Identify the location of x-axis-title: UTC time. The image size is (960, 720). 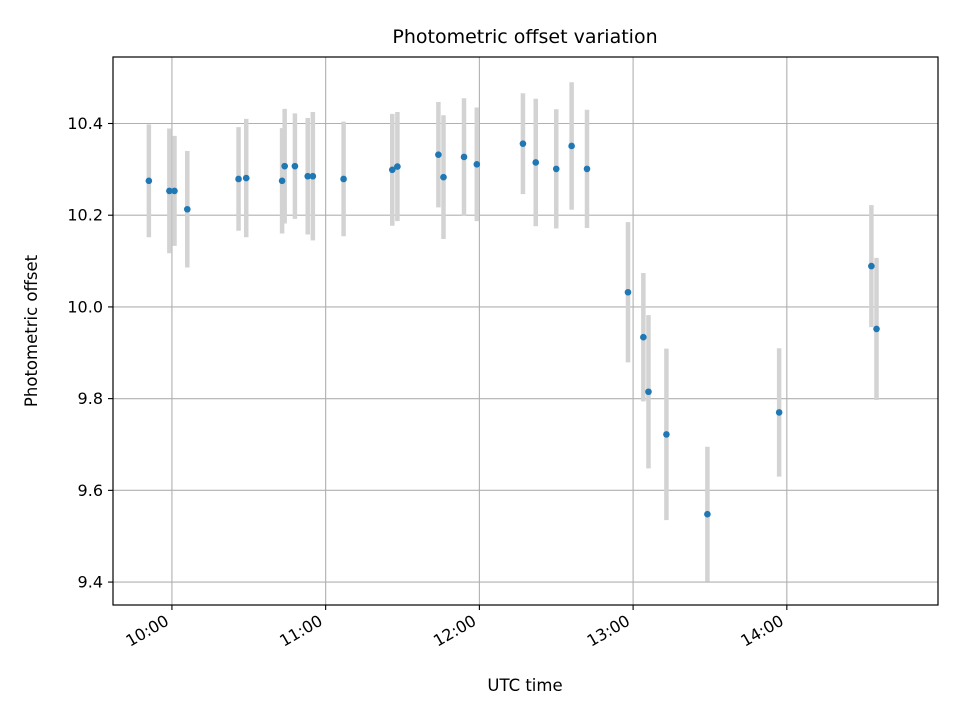
(524, 685).